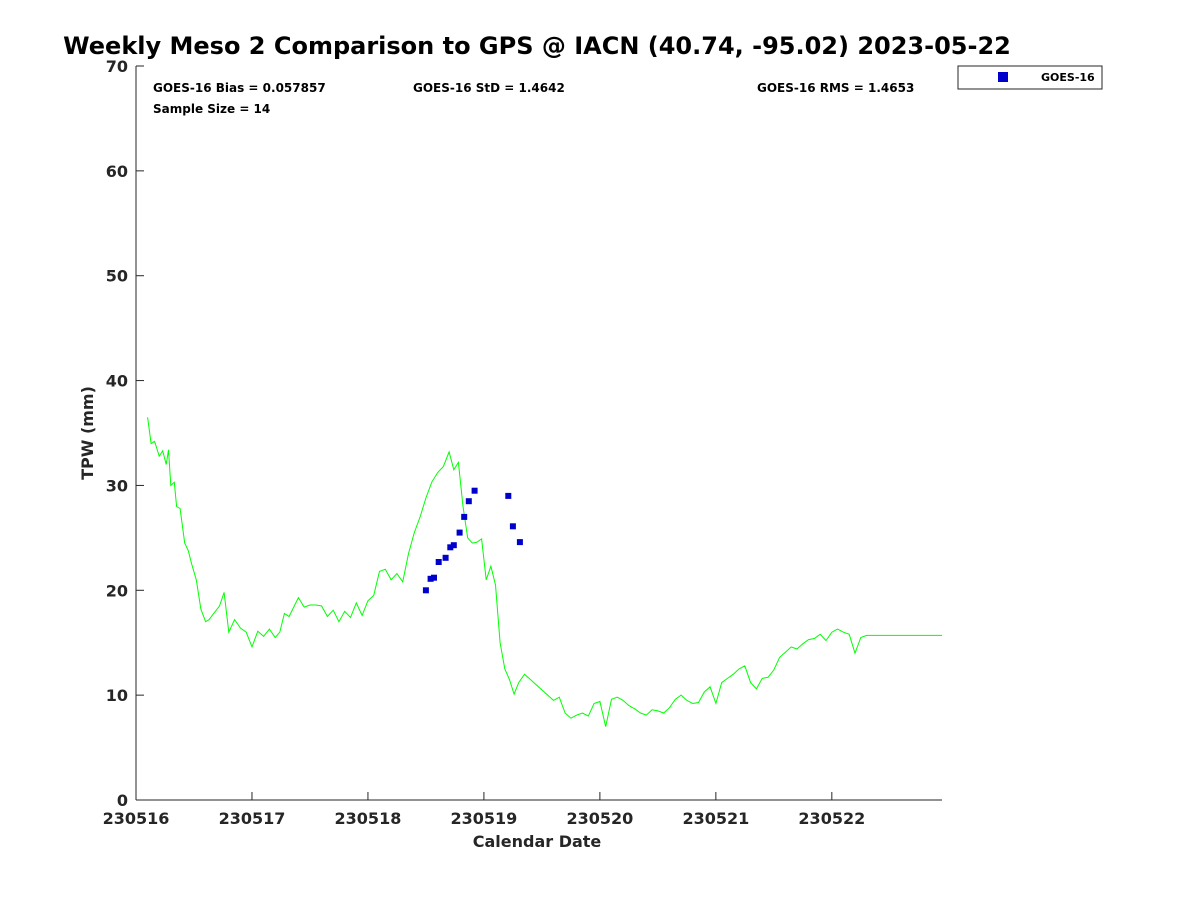  Describe the element at coordinates (125, 433) in the screenshot. I see `y-ticks: 0 10 20 30 40 50 60 70` at that location.